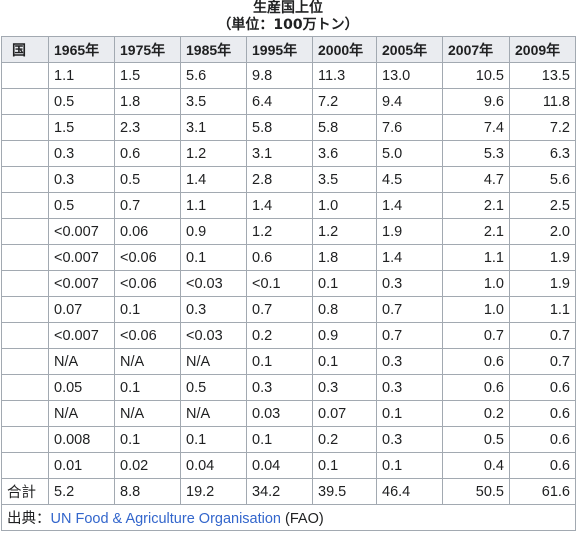 This screenshot has width=576, height=536. Describe the element at coordinates (147, 179) in the screenshot. I see `value-cell: 0.5` at that location.